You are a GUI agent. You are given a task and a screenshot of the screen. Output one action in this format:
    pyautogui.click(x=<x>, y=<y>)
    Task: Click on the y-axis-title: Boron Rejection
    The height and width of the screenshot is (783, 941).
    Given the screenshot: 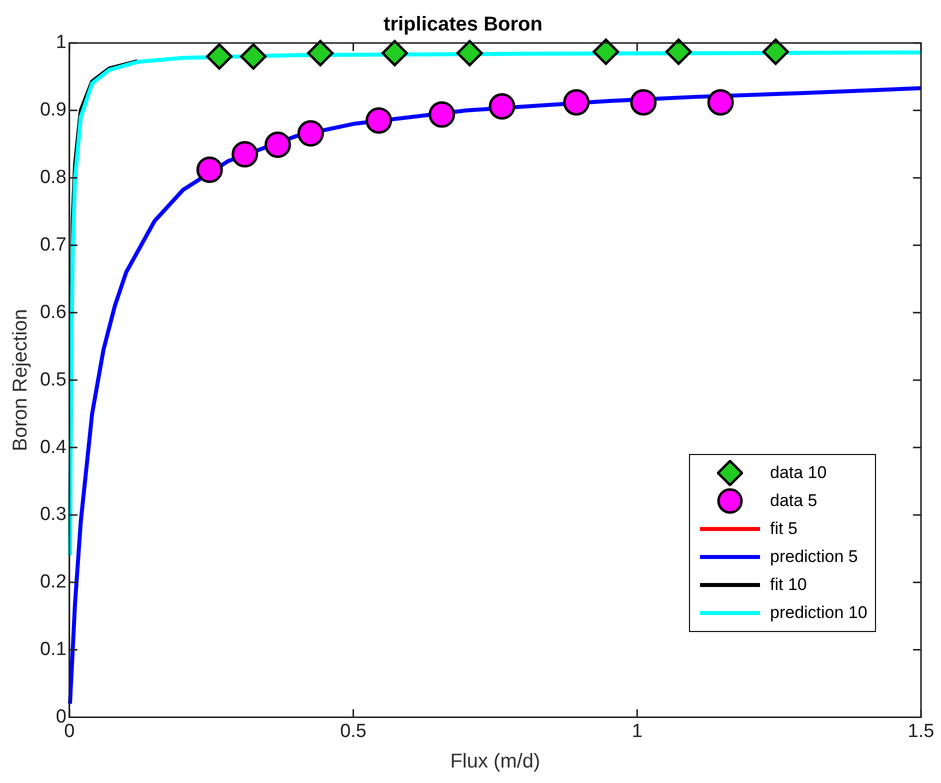 What is the action you would take?
    pyautogui.click(x=21, y=380)
    